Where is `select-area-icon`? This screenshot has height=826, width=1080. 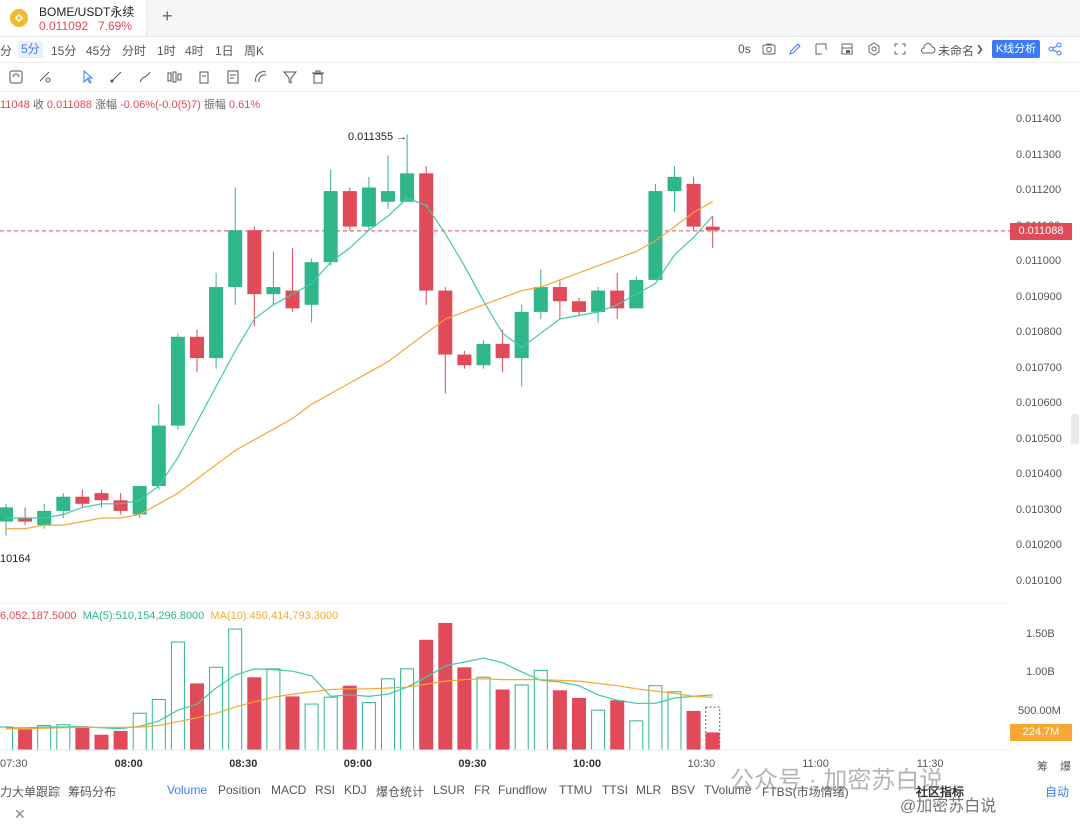 select-area-icon is located at coordinates (821, 49).